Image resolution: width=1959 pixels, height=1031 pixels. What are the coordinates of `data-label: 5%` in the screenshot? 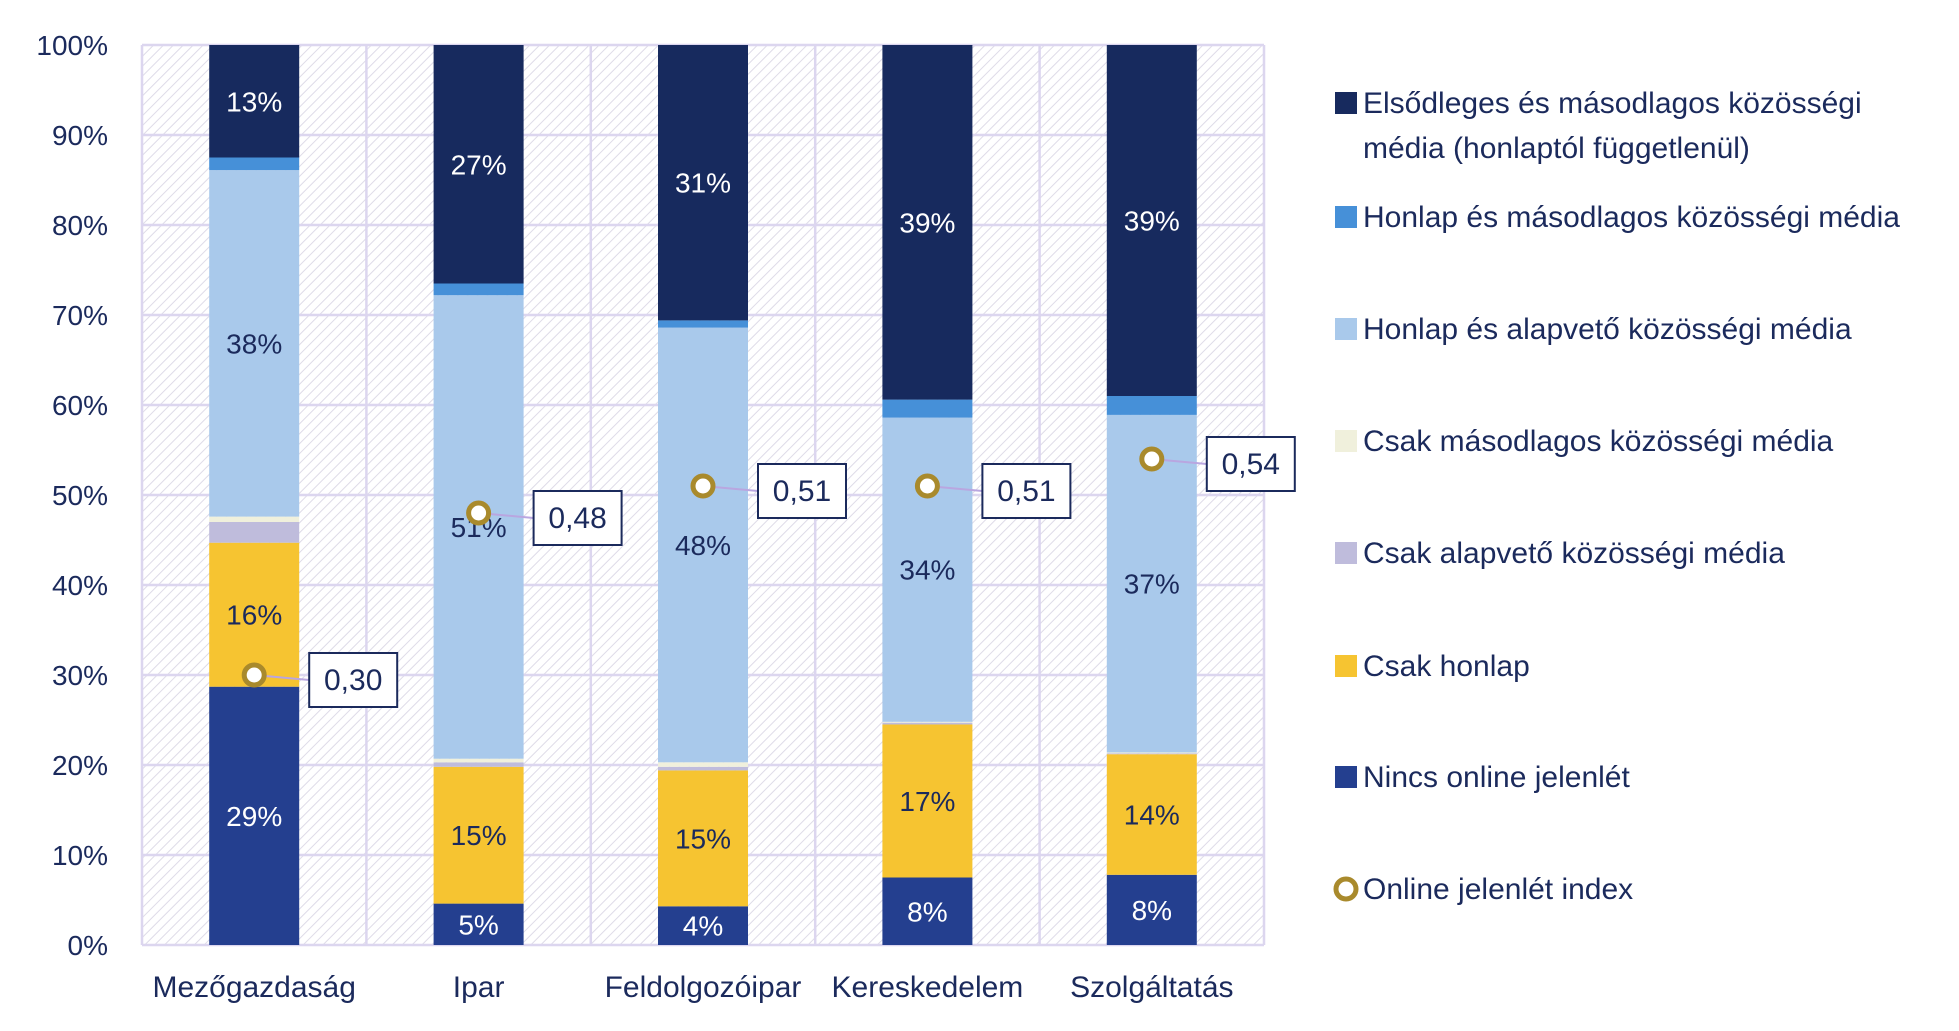 It's located at (478, 924).